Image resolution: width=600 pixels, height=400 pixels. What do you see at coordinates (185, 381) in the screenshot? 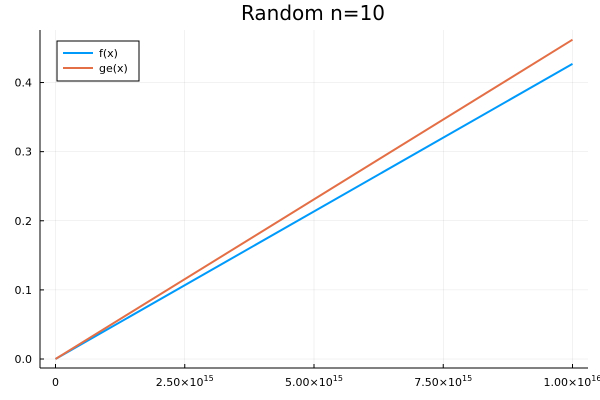
I see `x-tick-label: 2.50×10¹⁵` at bounding box center [185, 381].